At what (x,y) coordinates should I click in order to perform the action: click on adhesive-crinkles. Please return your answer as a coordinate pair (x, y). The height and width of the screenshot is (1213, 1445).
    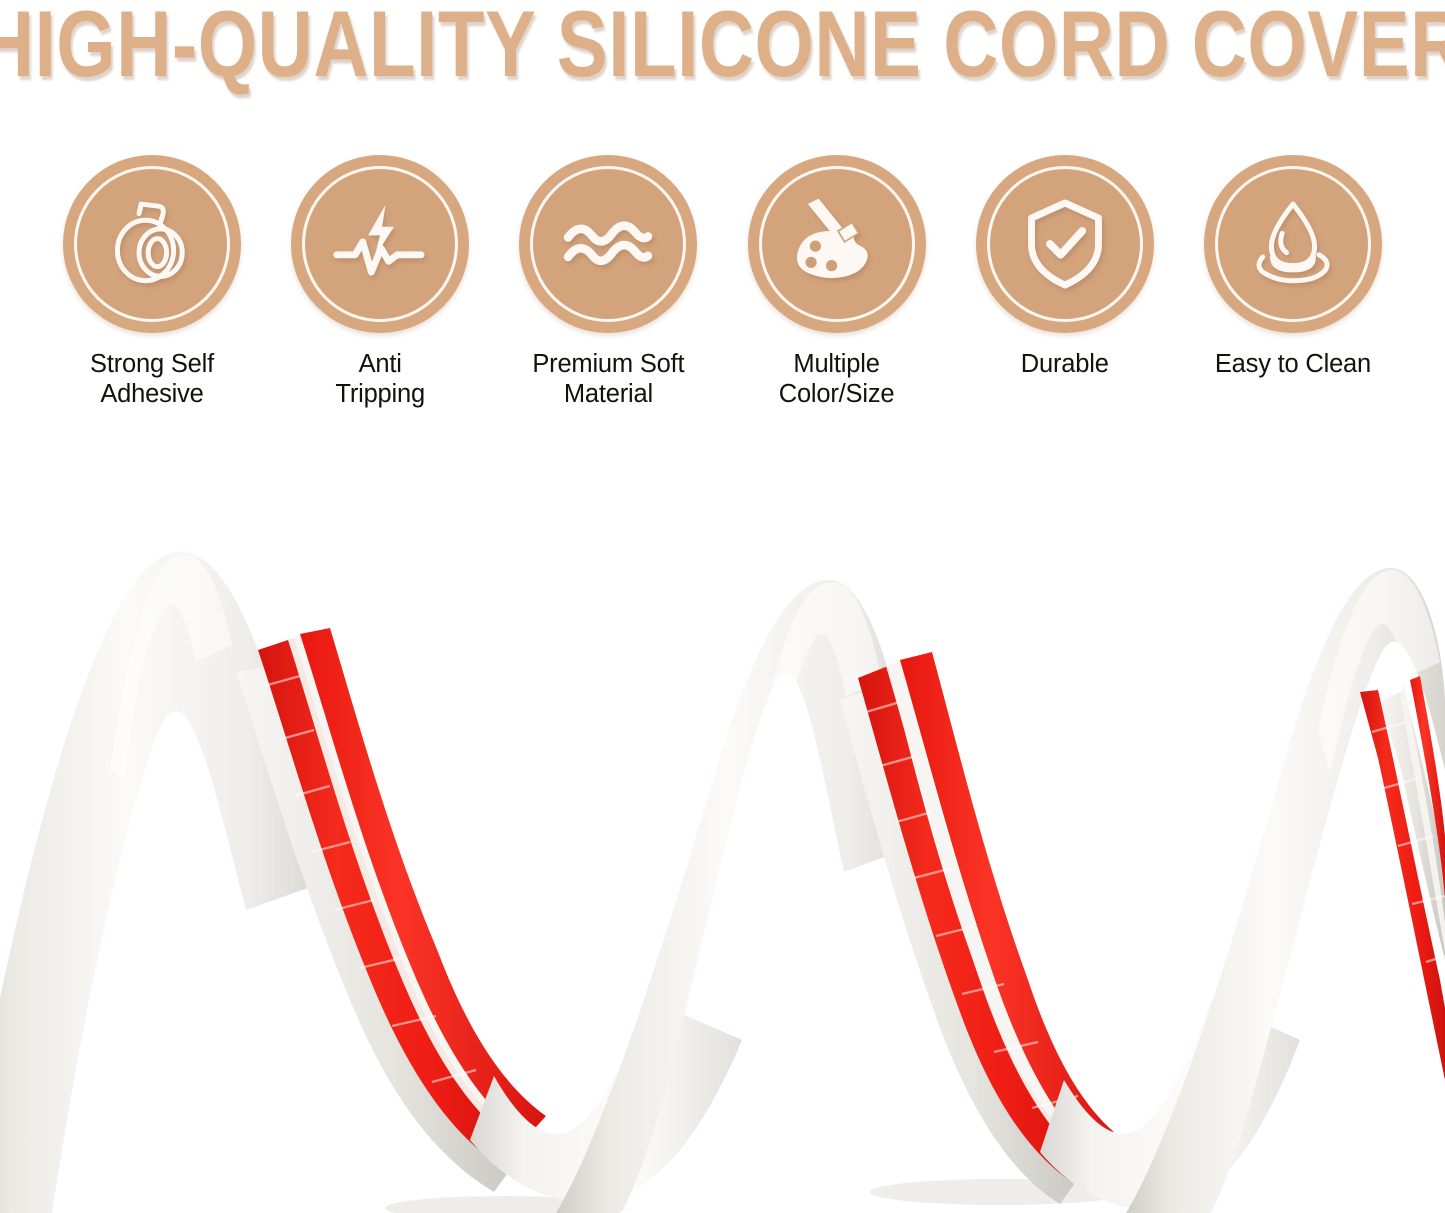
    Looking at the image, I should click on (1408, 842).